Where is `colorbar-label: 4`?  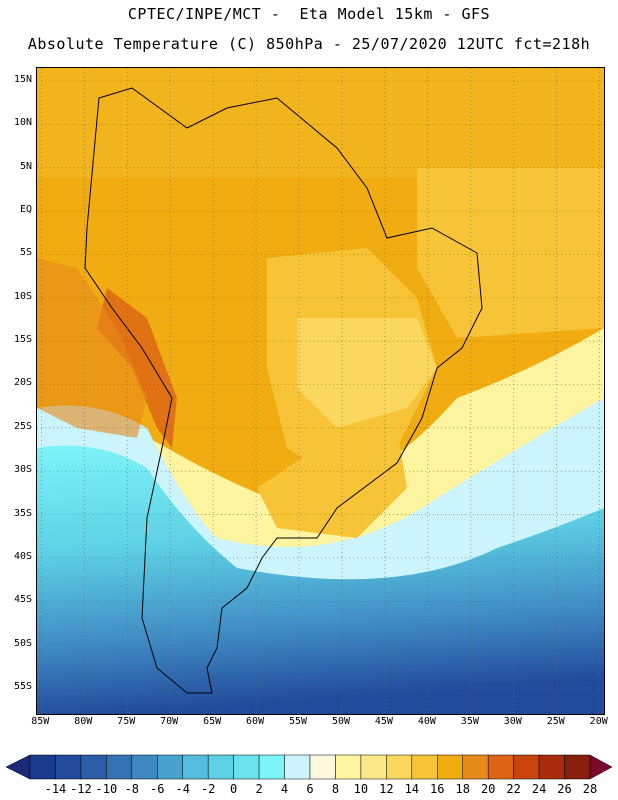 colorbar-label: 4 is located at coordinates (284, 789).